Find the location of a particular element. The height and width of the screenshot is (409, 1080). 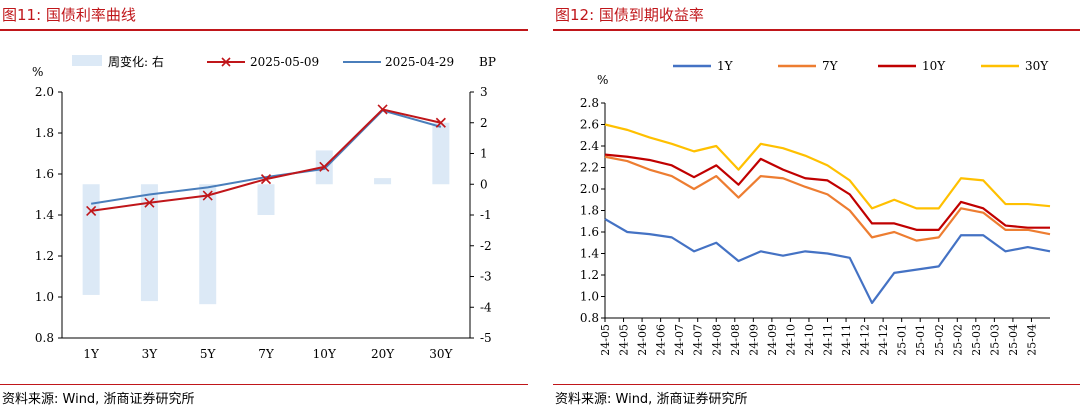

panel-title-bar: 图12: 国债到期收益率 is located at coordinates (816, 15).